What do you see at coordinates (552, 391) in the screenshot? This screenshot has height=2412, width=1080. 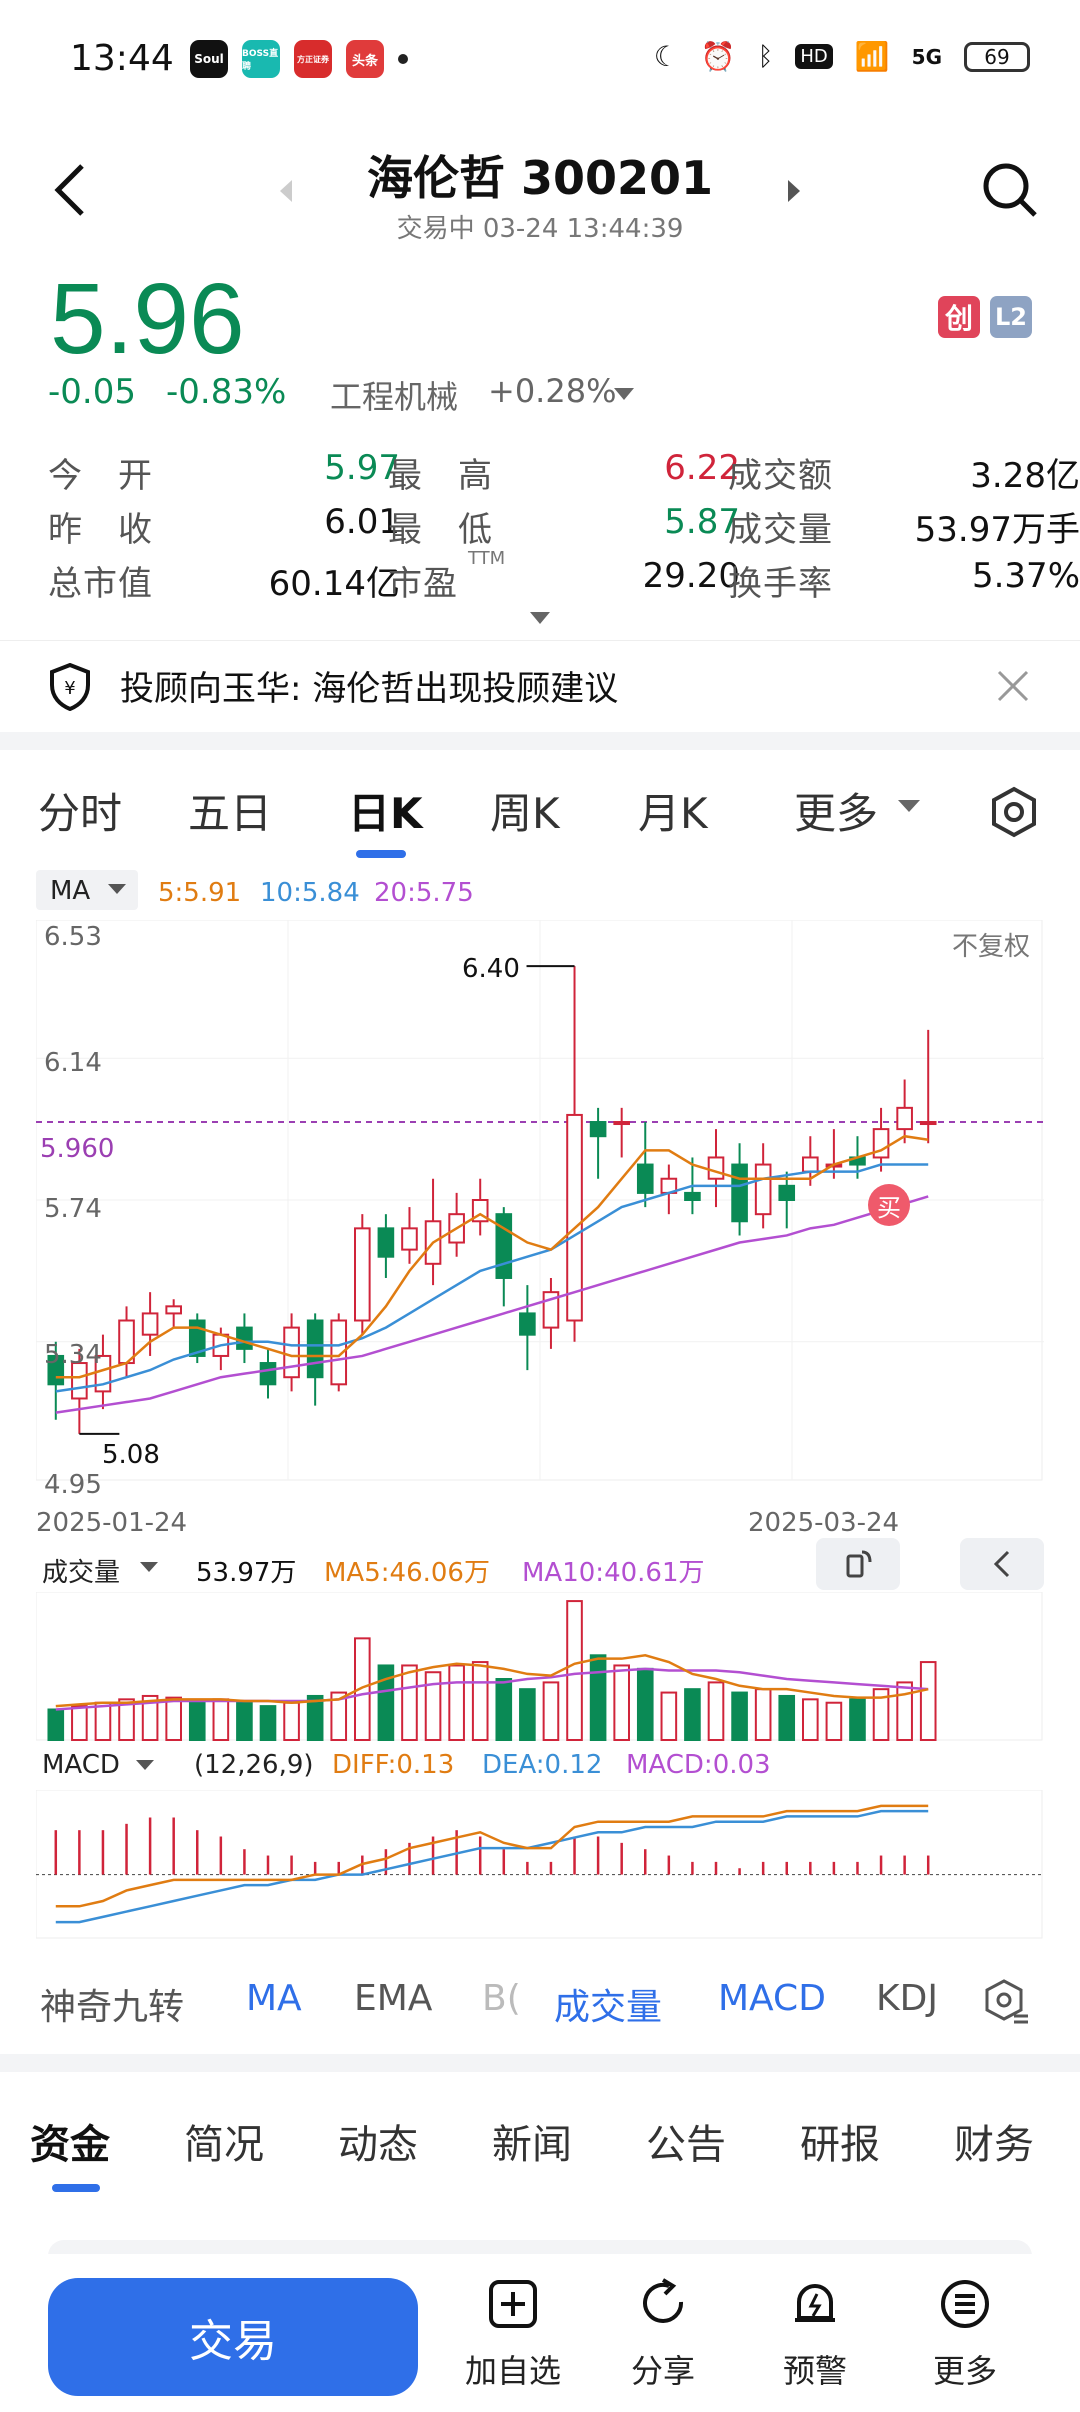 I see `sector-change: +0.28%` at bounding box center [552, 391].